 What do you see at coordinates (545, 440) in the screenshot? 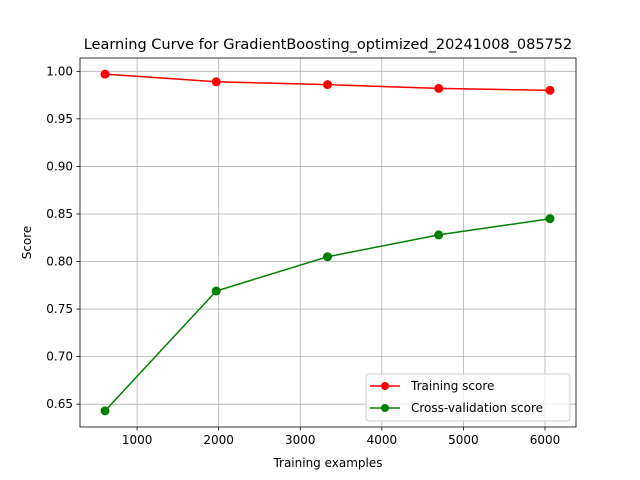
I see `x-tick-label: 6000` at bounding box center [545, 440].